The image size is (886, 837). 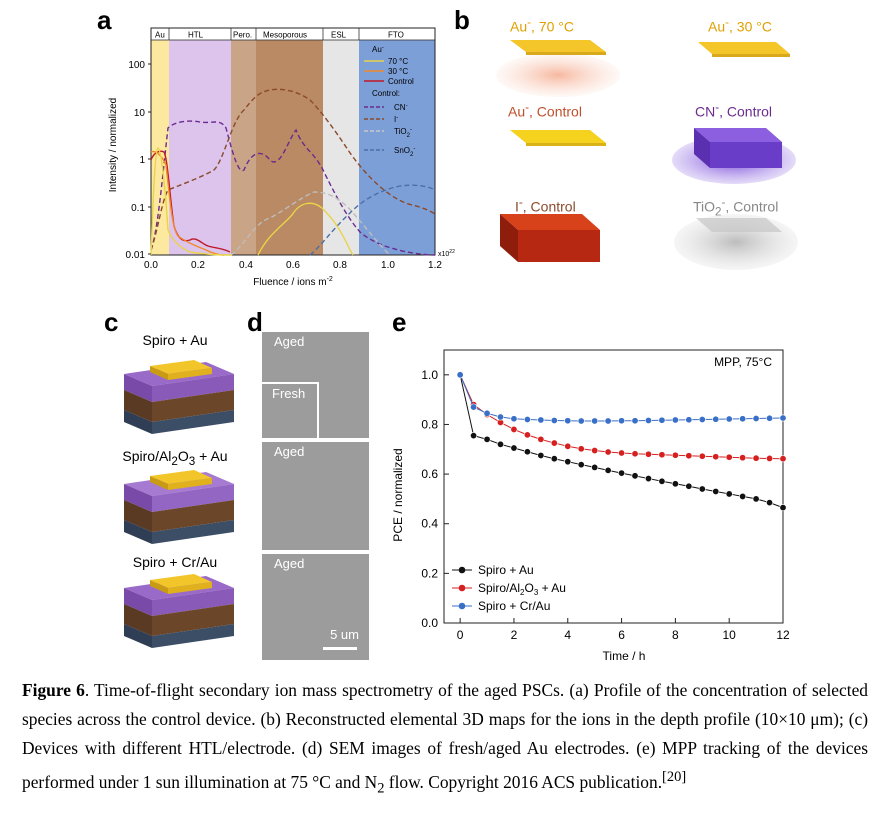 What do you see at coordinates (142, 160) in the screenshot?
I see `y-tick-1: 1` at bounding box center [142, 160].